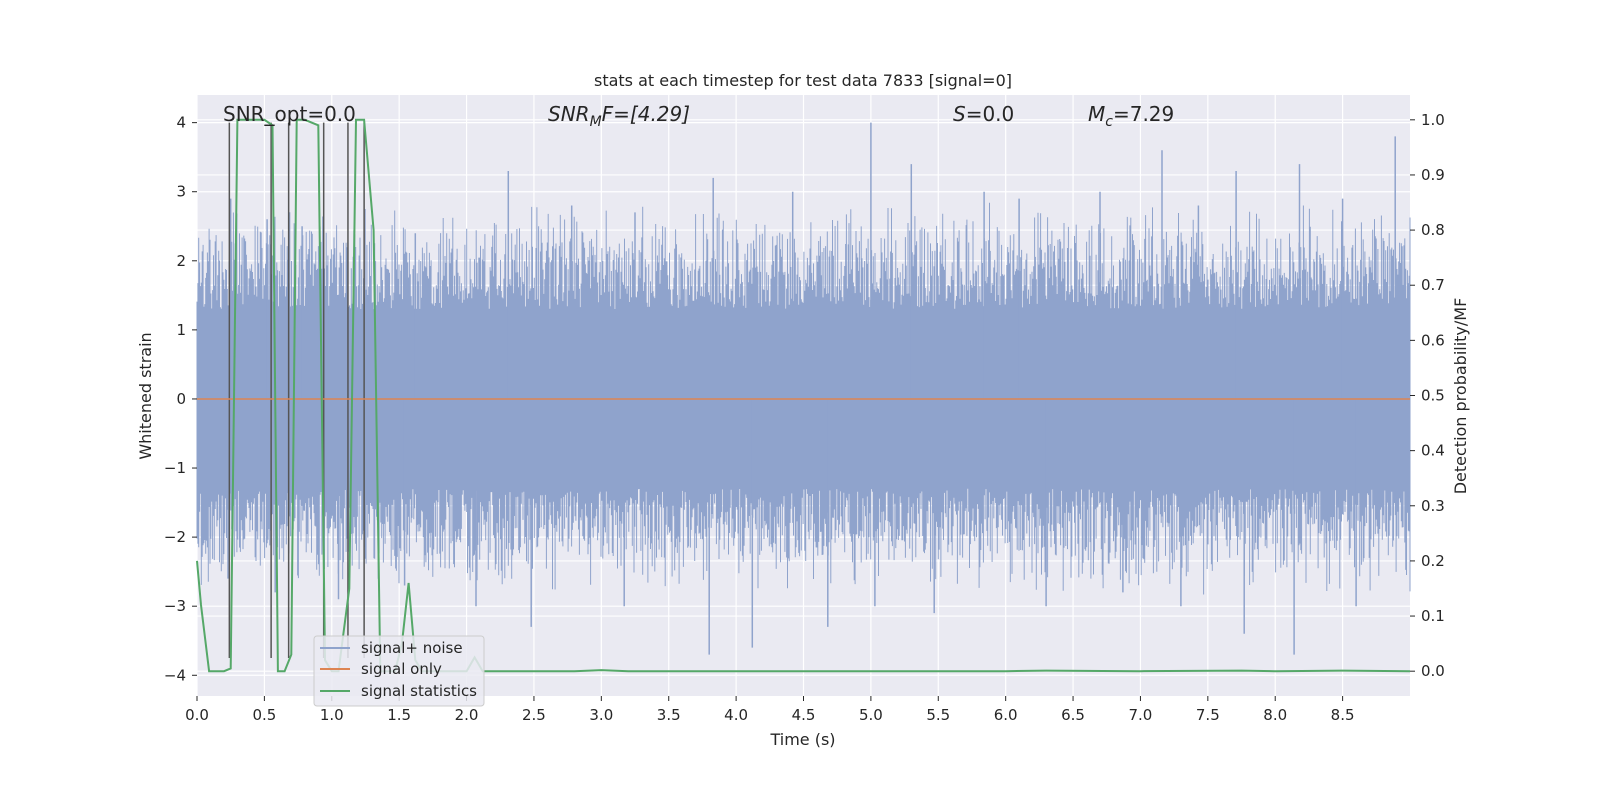  What do you see at coordinates (1433, 340) in the screenshot?
I see `y-right-tick-label: 0.6` at bounding box center [1433, 340].